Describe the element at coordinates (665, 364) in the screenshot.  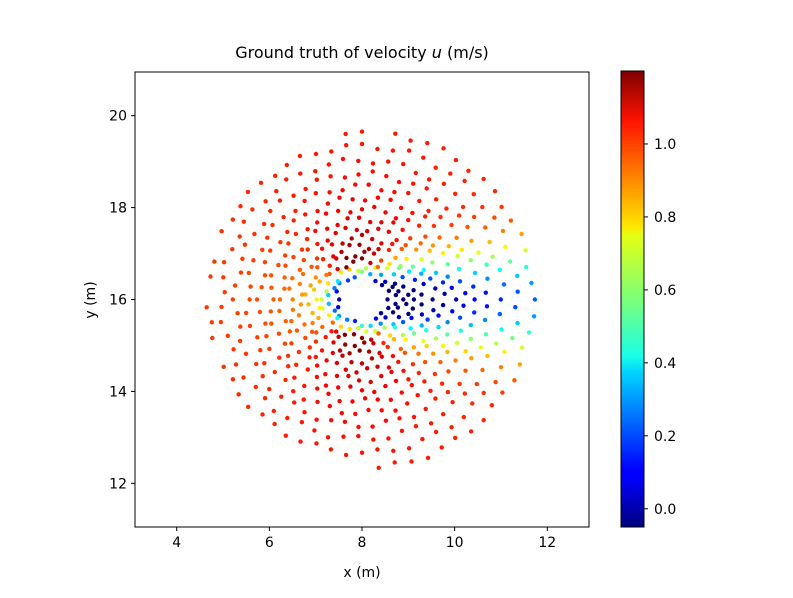
I see `colorbar-tick-label: 0.4` at that location.